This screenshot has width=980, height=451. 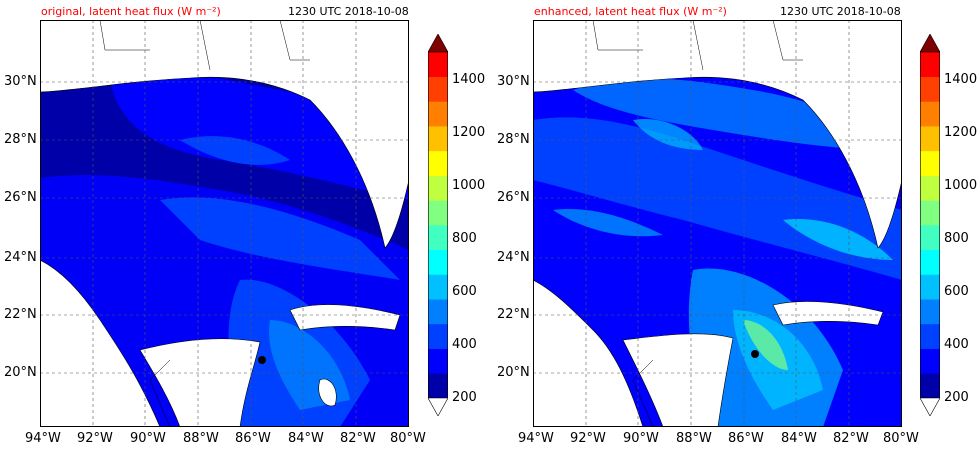 What do you see at coordinates (630, 11) in the screenshot?
I see `right-panel-title: enhanced, latent heat flux (W m⁻²)` at bounding box center [630, 11].